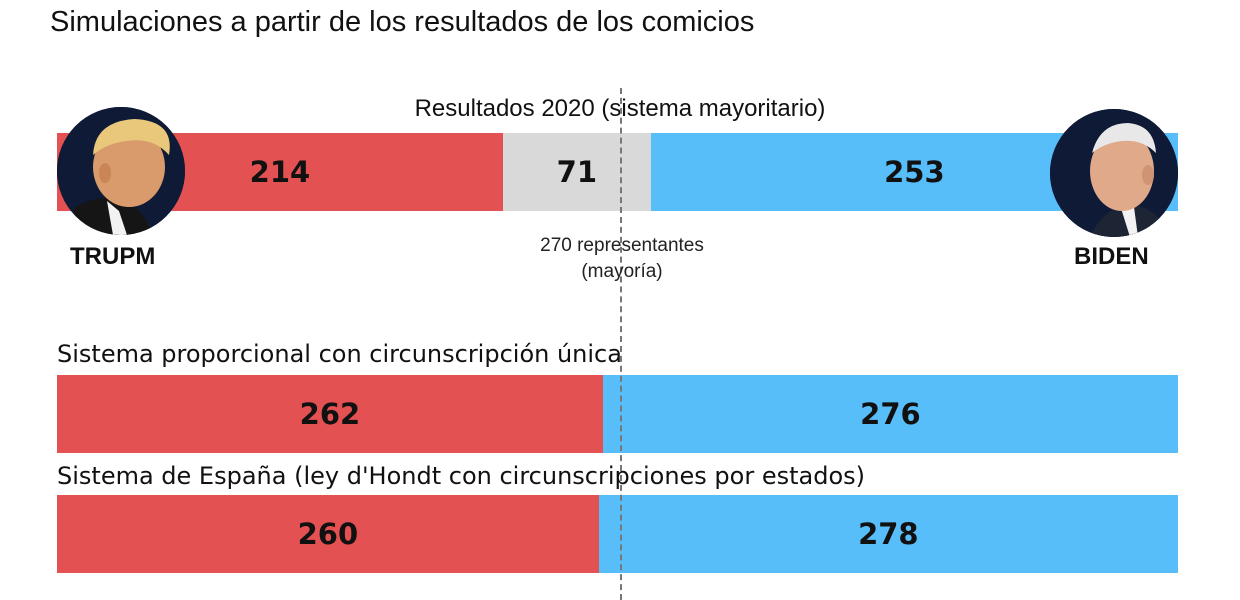 This screenshot has height=600, width=1240. I want to click on data-label-undecided: 71, so click(577, 172).